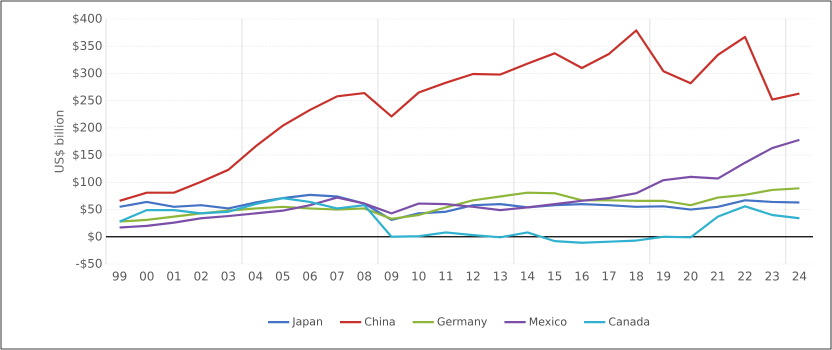  What do you see at coordinates (663, 276) in the screenshot?
I see `x-tick-label: 19` at bounding box center [663, 276].